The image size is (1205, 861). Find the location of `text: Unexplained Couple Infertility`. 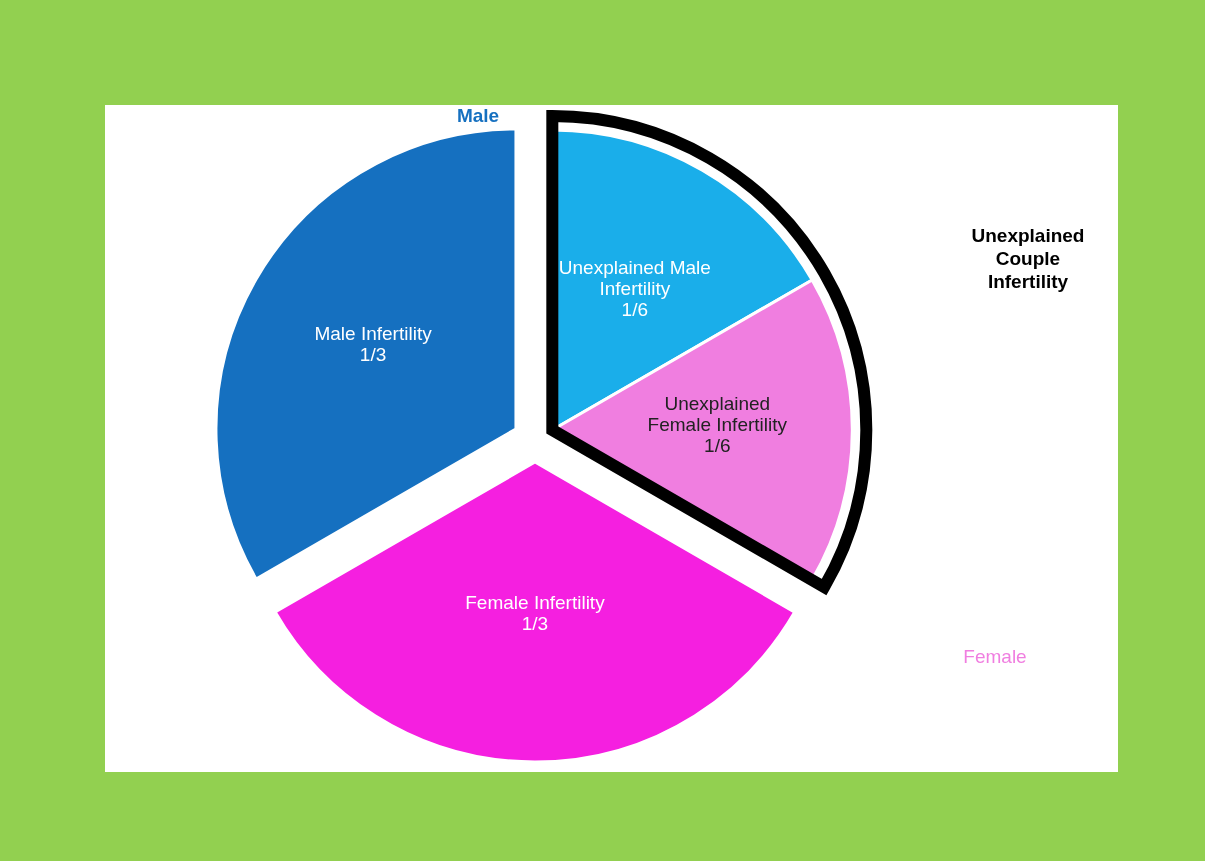

text: Unexplained Couple Infertility is located at coordinates (1028, 258).